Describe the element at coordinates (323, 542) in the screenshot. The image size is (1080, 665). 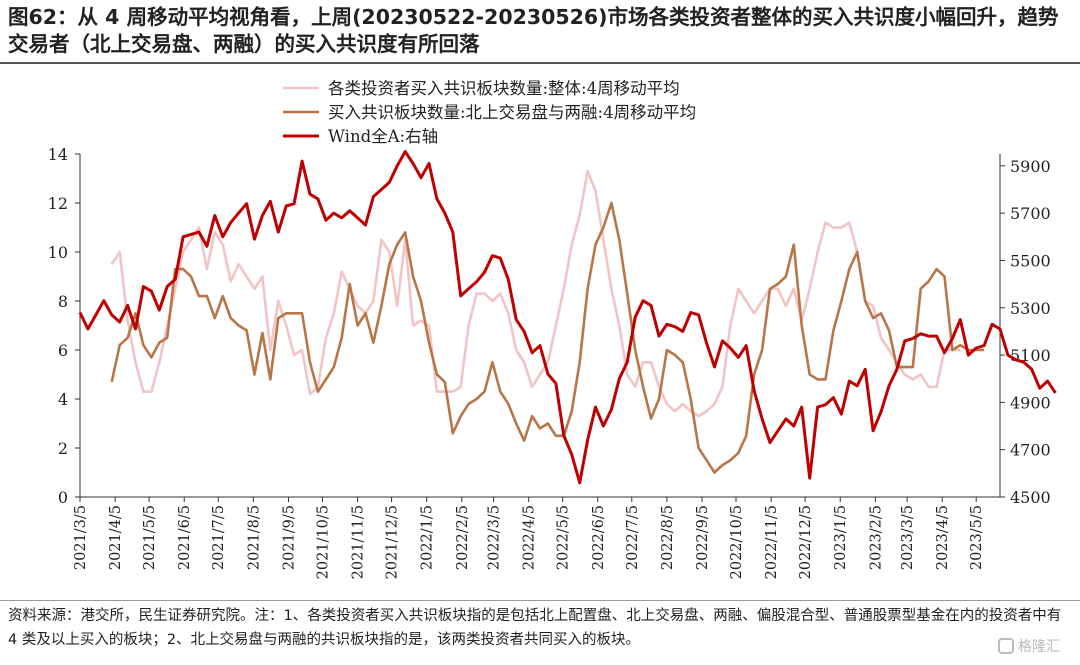
I see `x-tick-label: 2021/10/5` at that location.